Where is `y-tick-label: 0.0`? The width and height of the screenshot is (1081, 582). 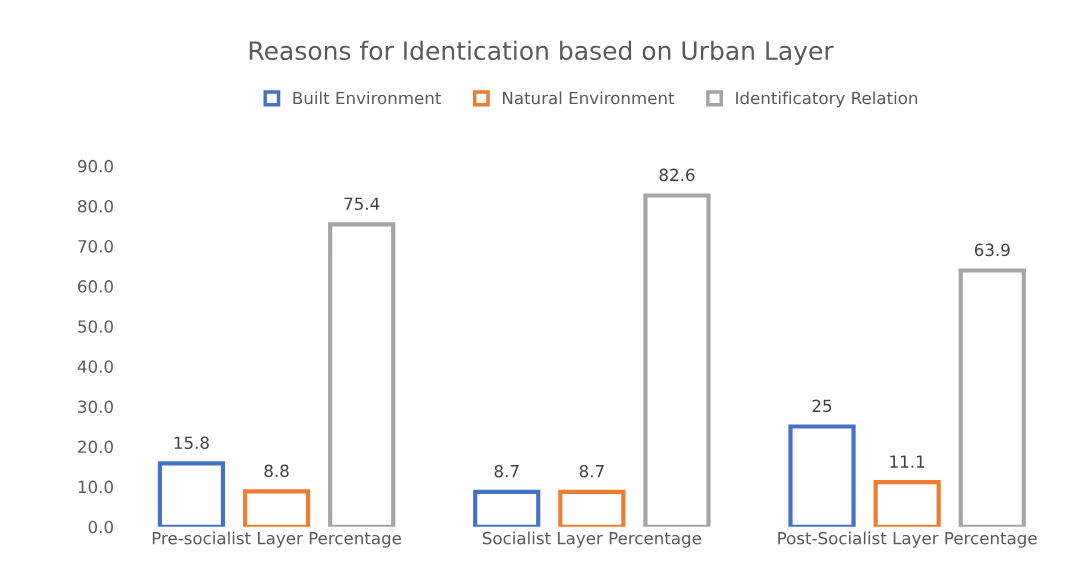
y-tick-label: 0.0 is located at coordinates (100, 527).